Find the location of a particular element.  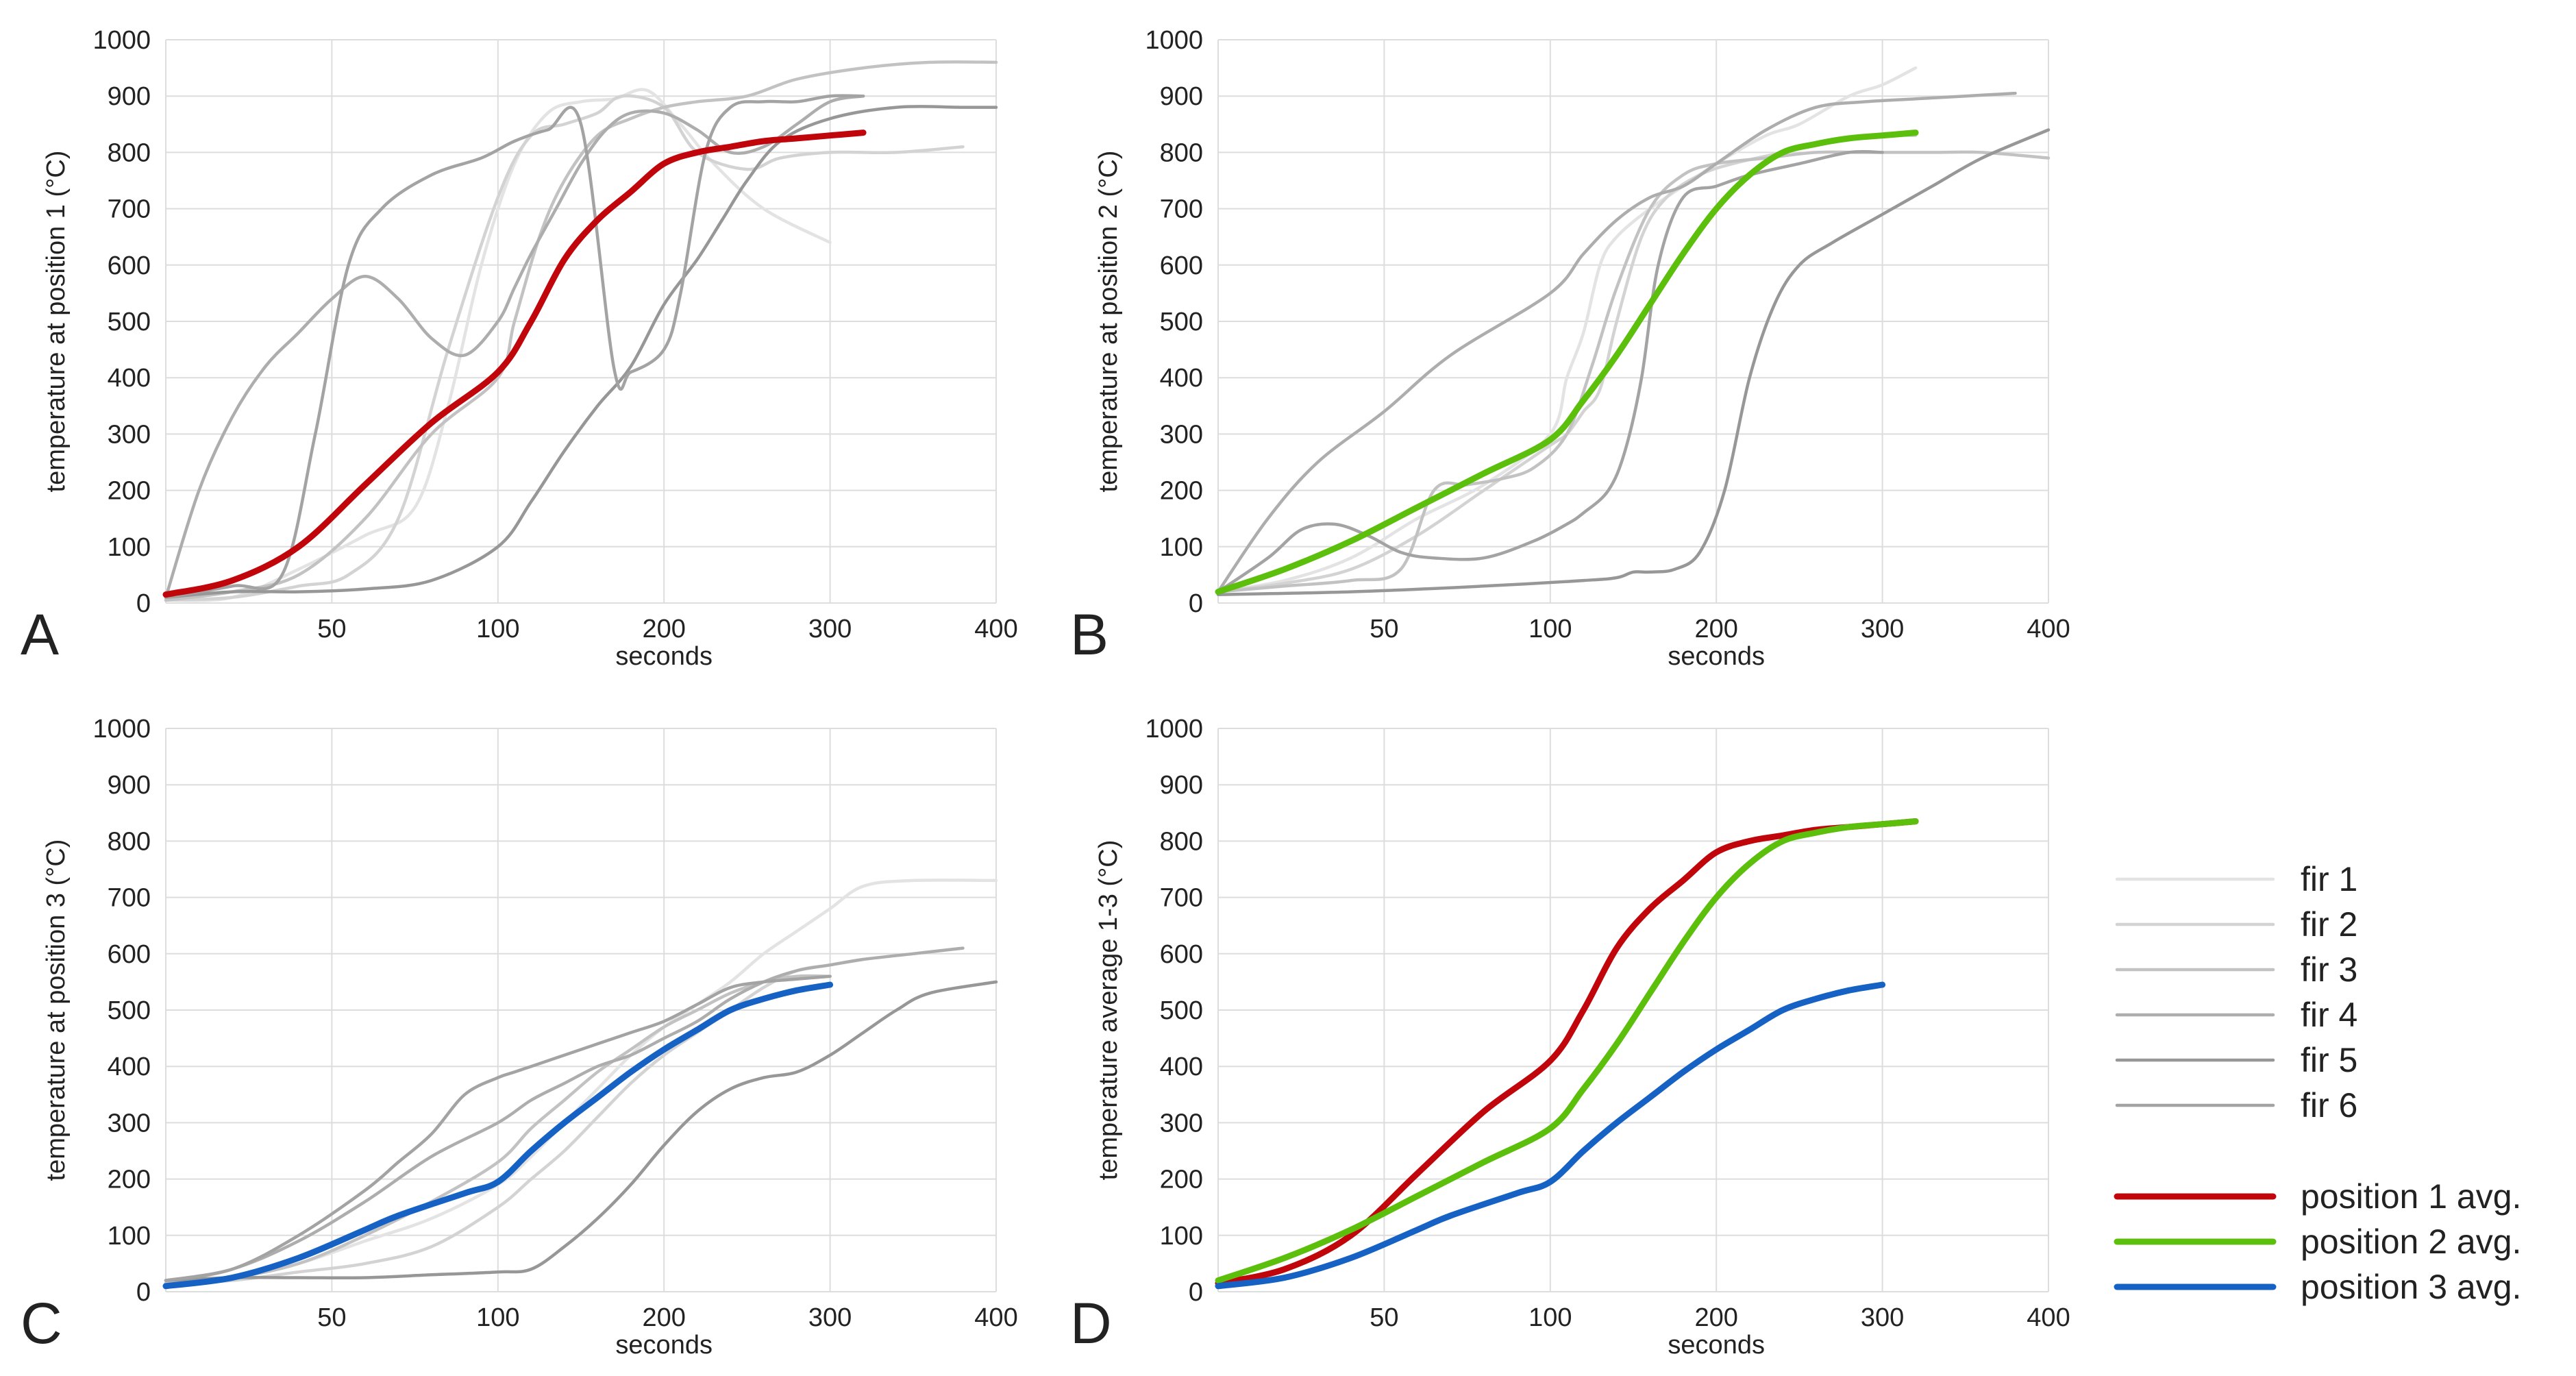

y-axis-title: temperature average 1-3 (°C) is located at coordinates (1108, 1010).